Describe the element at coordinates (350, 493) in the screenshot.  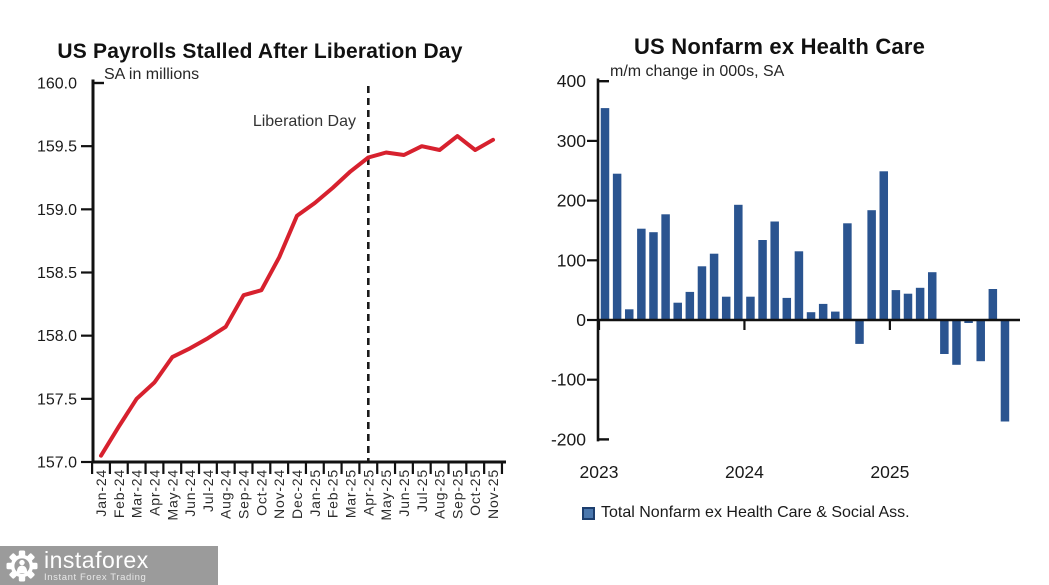
I see `svg-text: Mar-25` at that location.